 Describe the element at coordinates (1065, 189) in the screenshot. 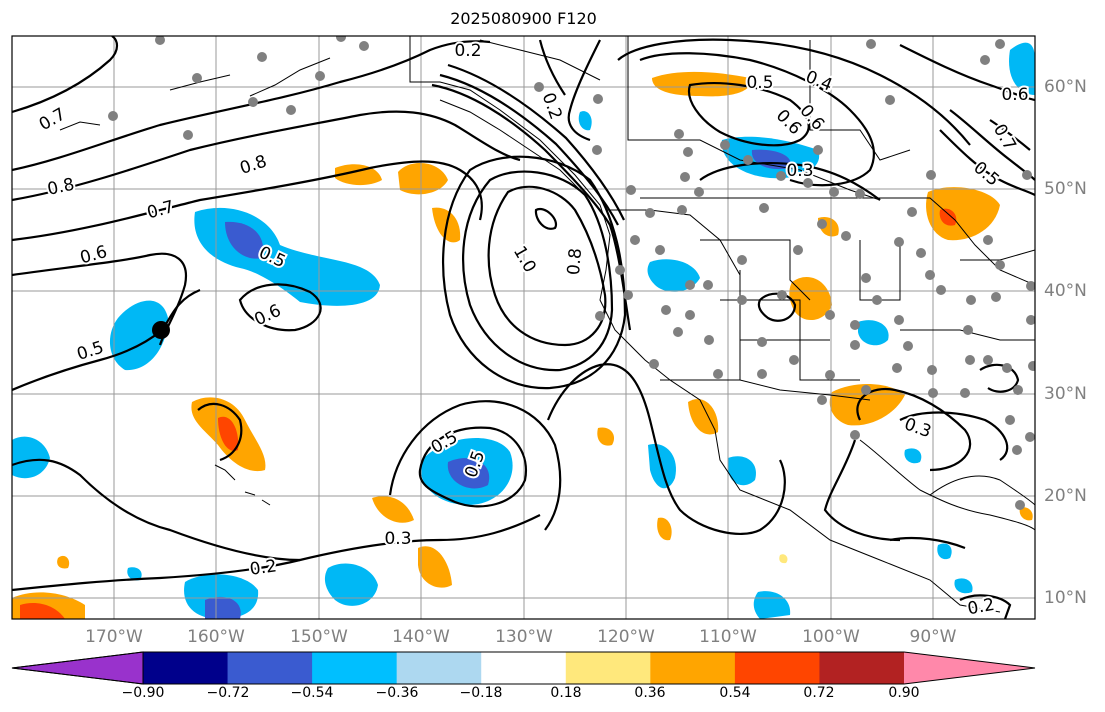

I see `lat-label: 50°N` at that location.